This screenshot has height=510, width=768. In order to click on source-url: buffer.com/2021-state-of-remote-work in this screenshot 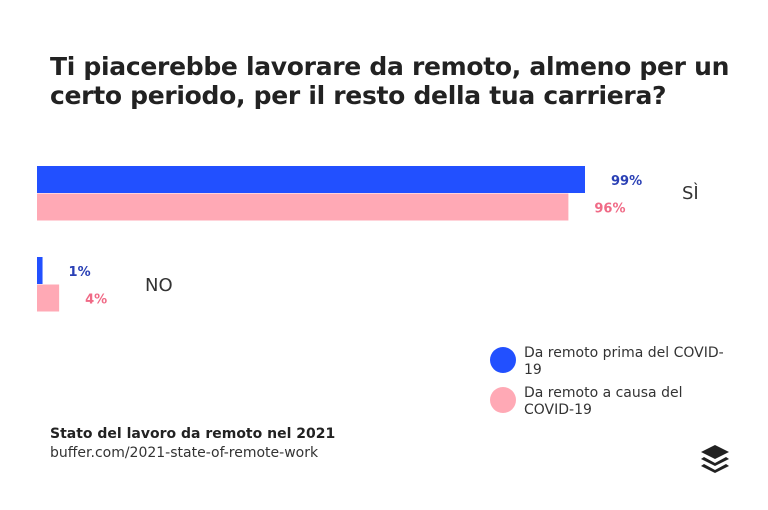, I will do `click(184, 453)`.